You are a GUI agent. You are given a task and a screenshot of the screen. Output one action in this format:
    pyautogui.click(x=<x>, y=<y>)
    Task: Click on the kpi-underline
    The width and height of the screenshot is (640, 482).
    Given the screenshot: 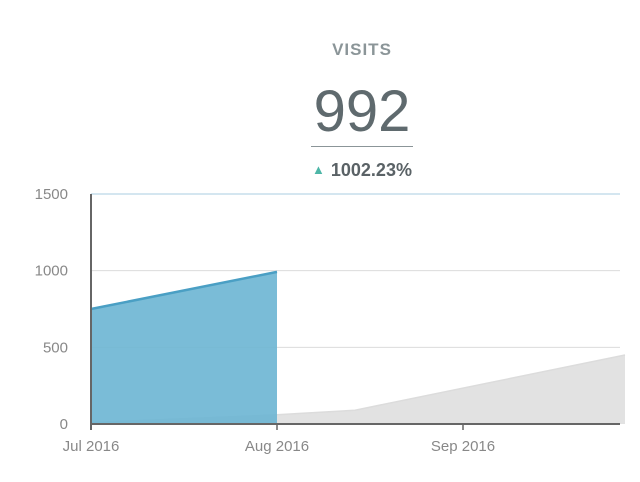 What is the action you would take?
    pyautogui.click(x=362, y=146)
    